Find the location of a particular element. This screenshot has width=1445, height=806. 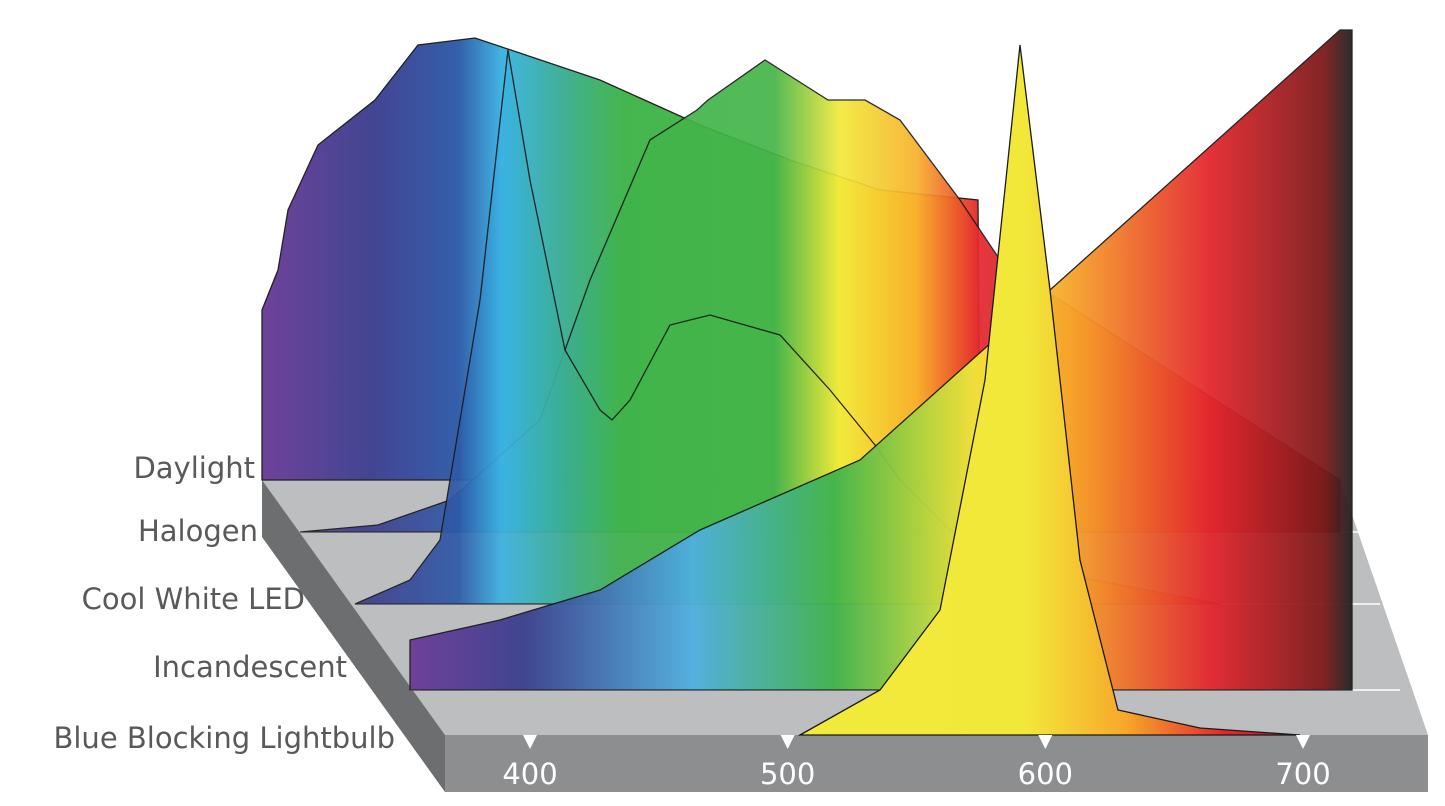

row-label: Incandescent is located at coordinates (250, 667).